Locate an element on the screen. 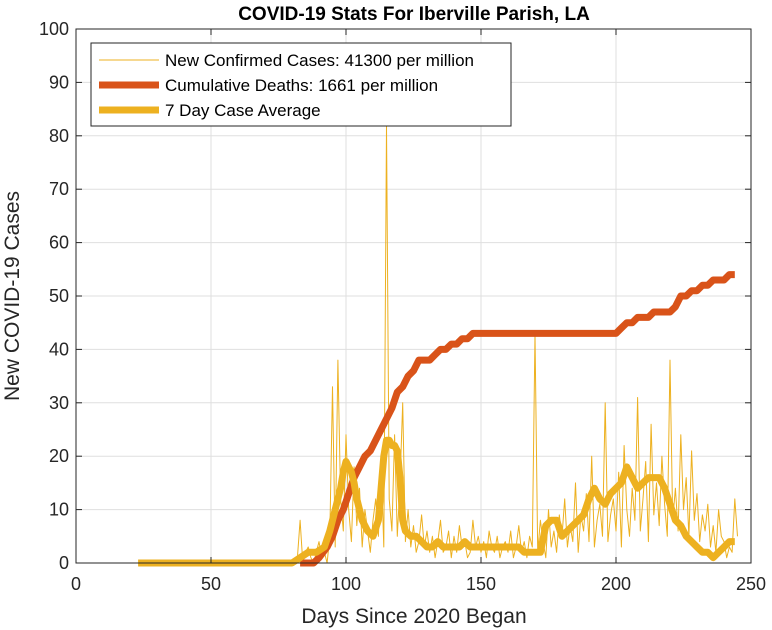 The image size is (772, 630). y-tick-label: 80 is located at coordinates (59, 136).